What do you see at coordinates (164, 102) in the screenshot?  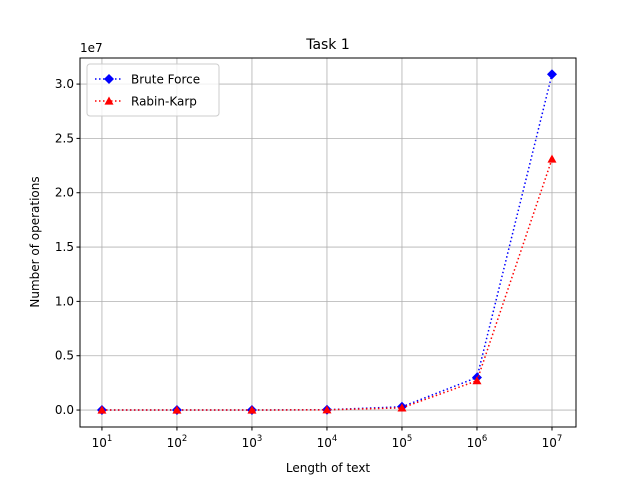 I see `legend-label: Rabin-Karp` at bounding box center [164, 102].